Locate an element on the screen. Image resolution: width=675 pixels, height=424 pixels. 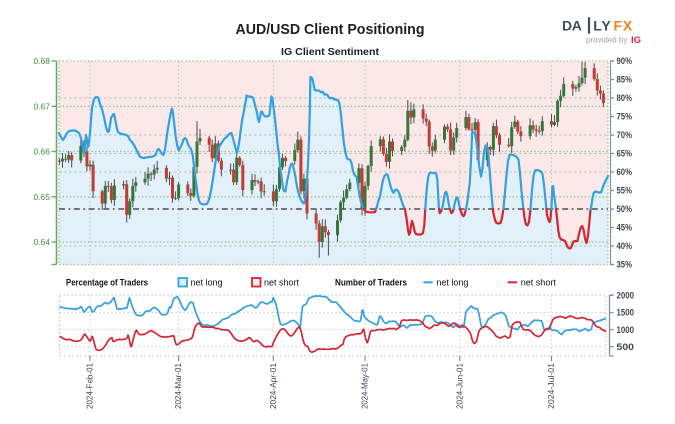
svg-text: 55% is located at coordinates (625, 191).